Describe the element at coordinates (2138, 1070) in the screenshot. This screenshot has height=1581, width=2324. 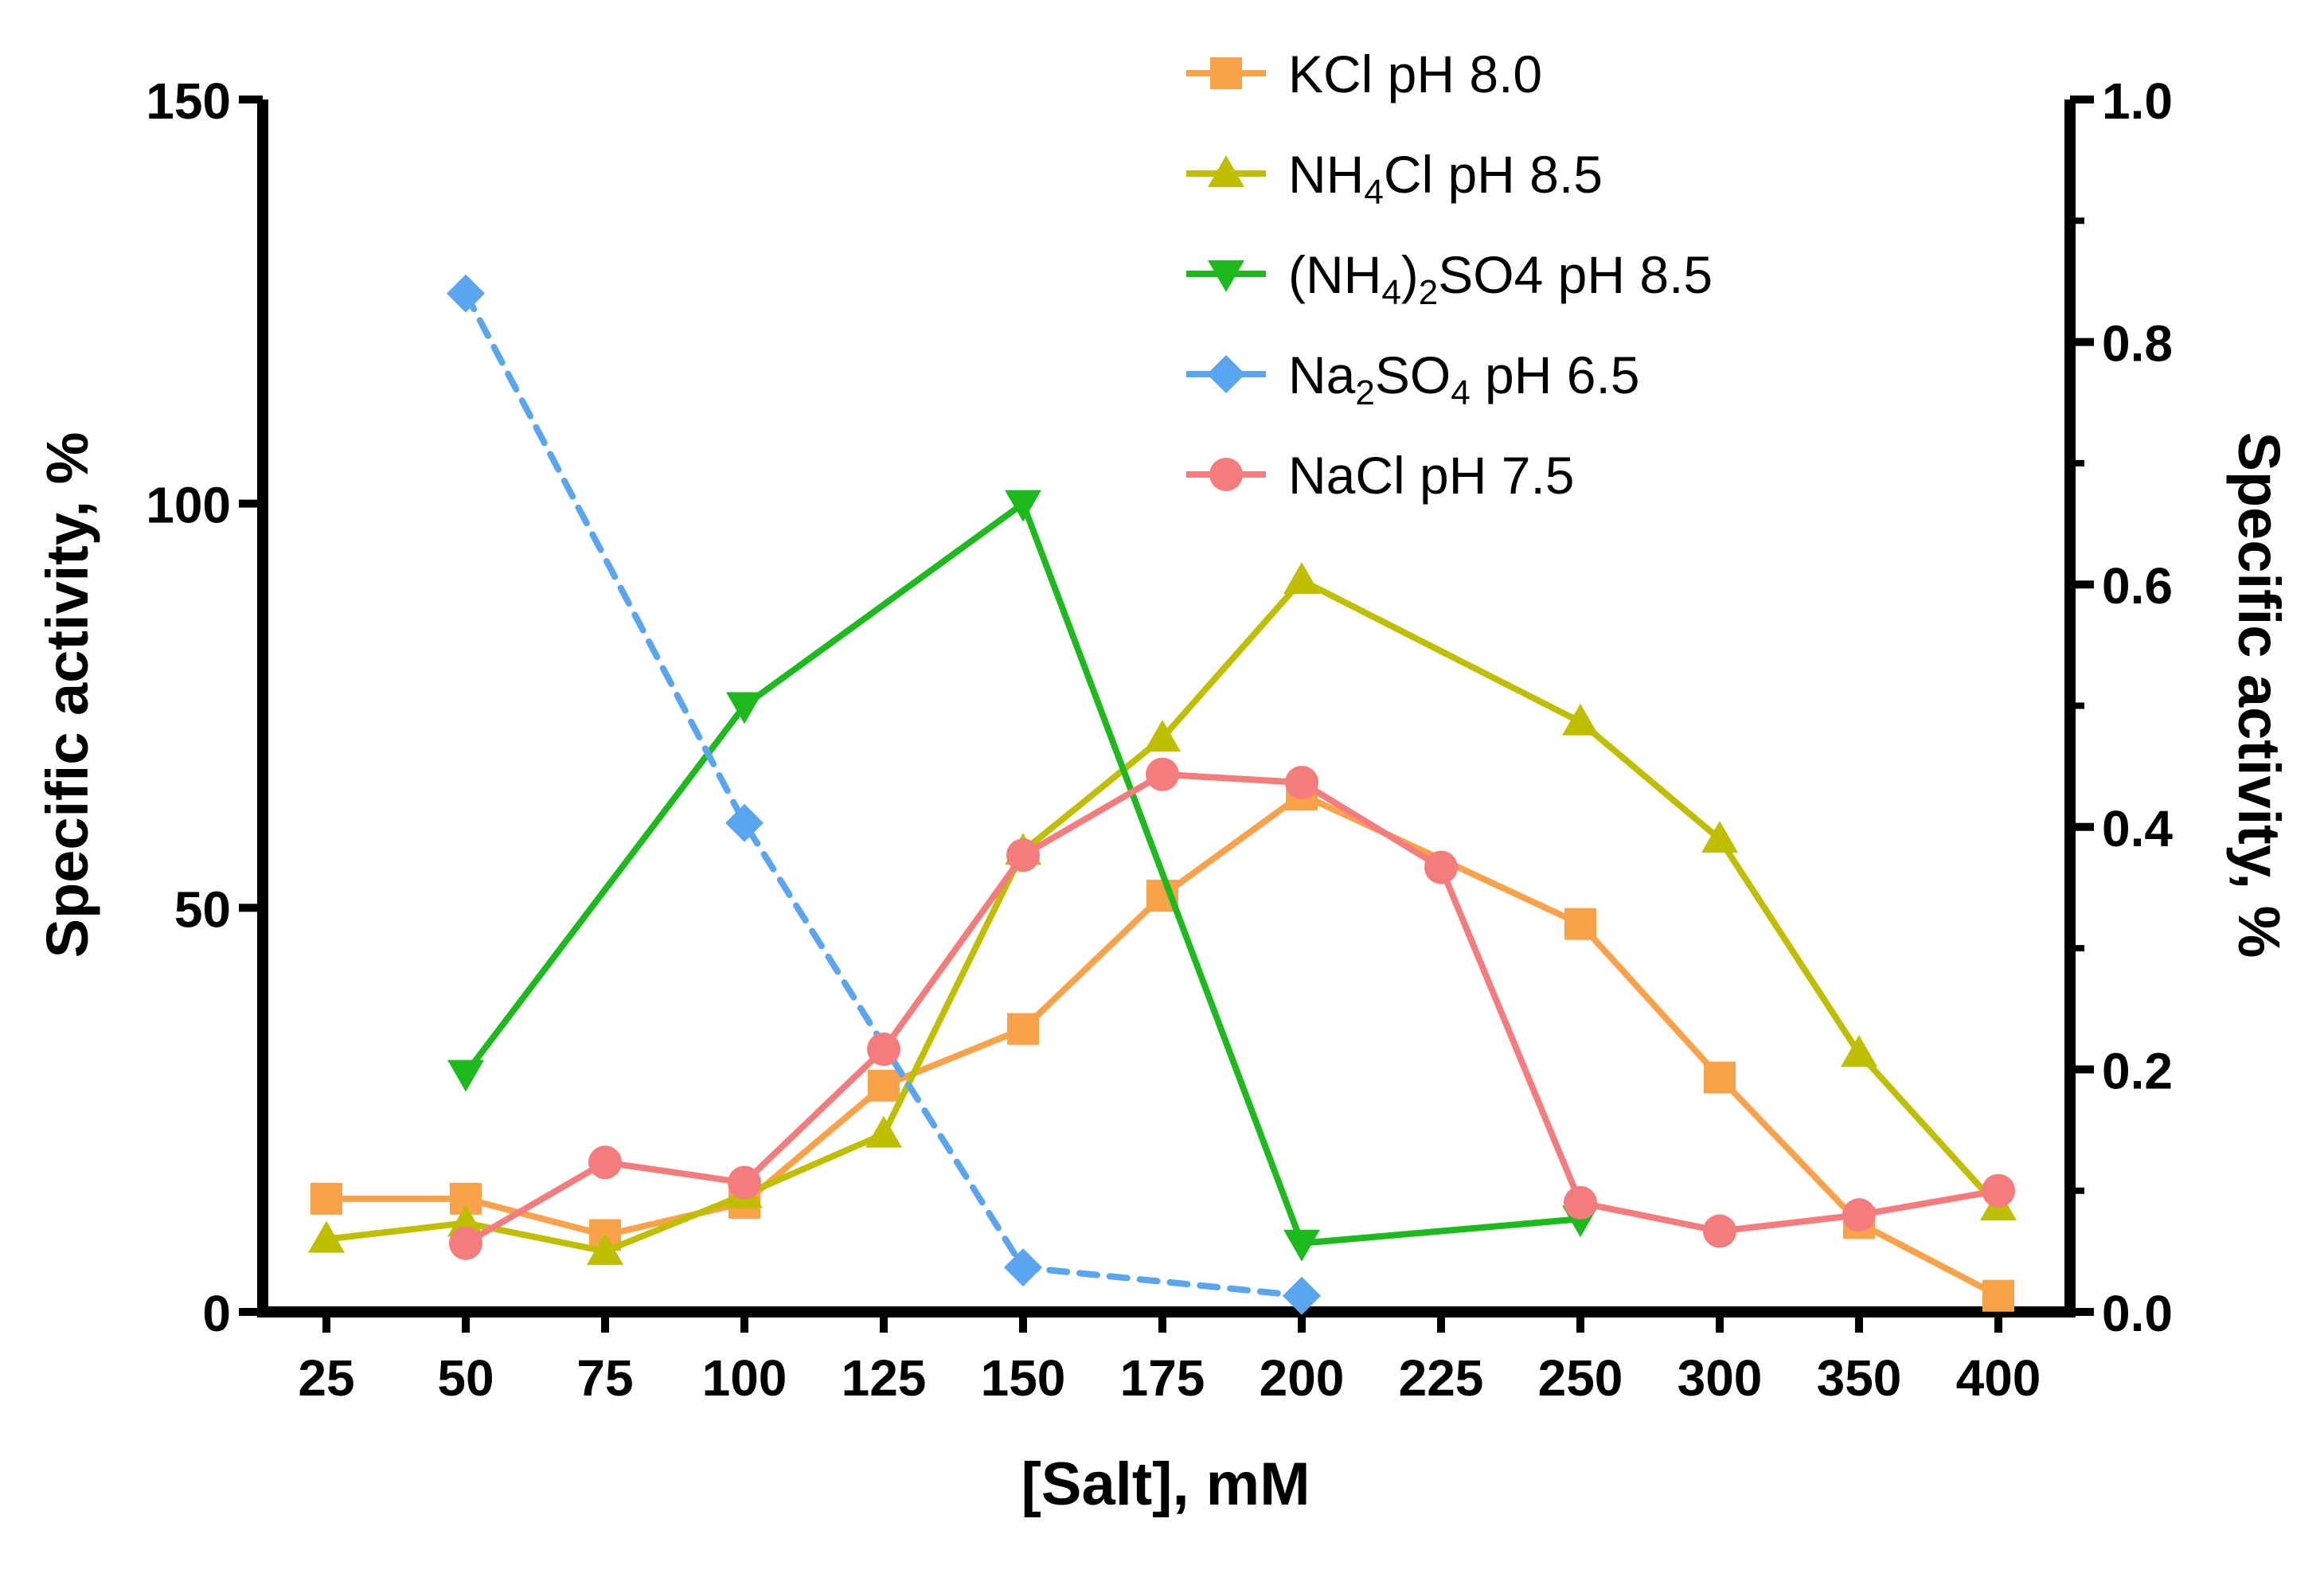
I see `y-tick-label-right: 0.2` at that location.